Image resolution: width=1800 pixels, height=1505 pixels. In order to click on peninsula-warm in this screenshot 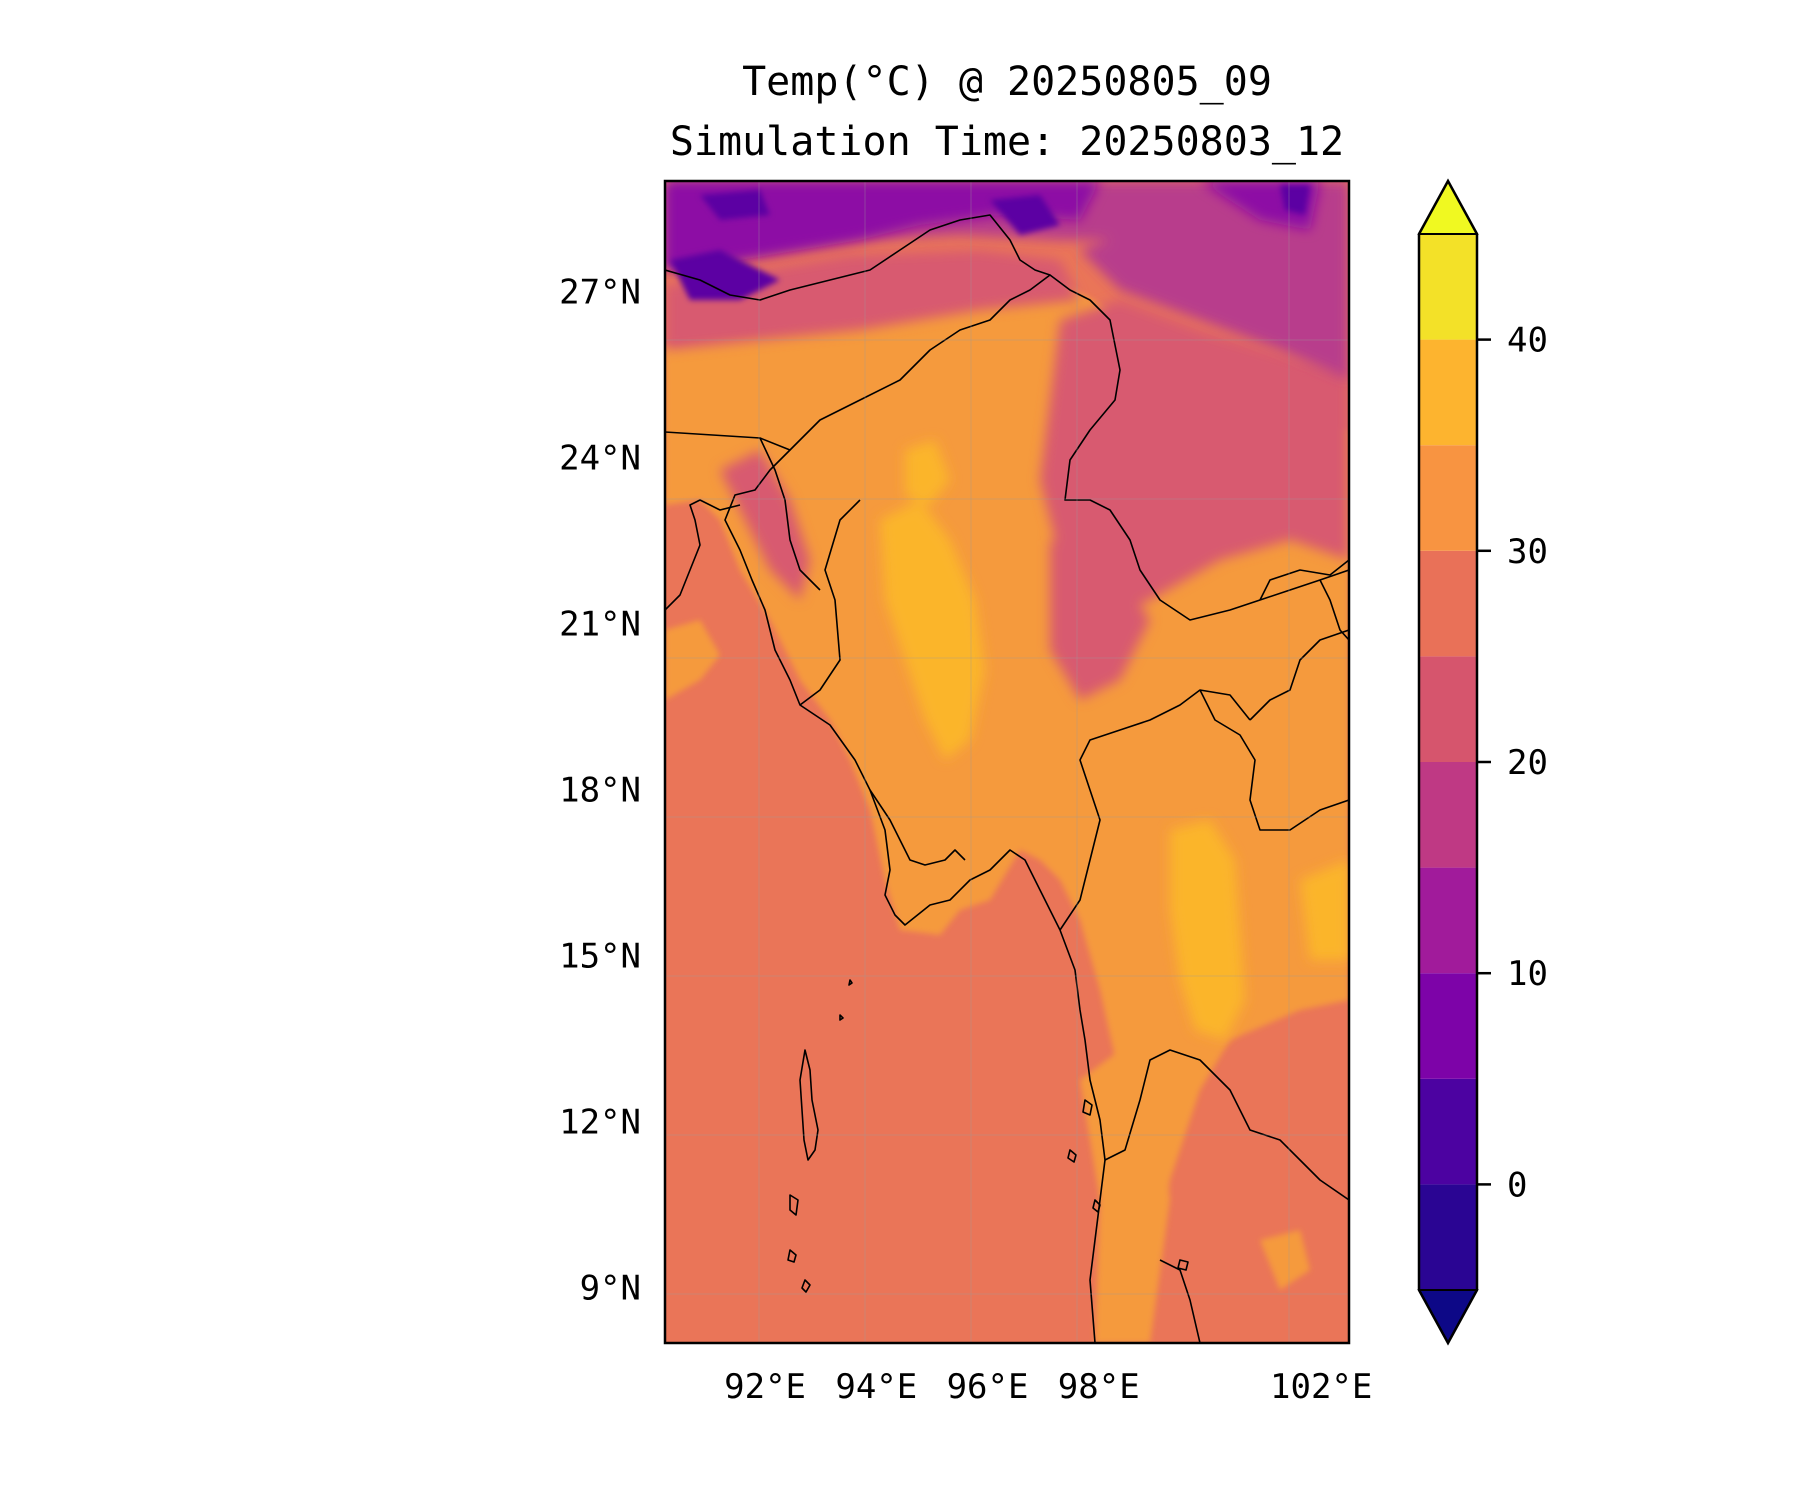, I will do `click(1125, 1196)`.